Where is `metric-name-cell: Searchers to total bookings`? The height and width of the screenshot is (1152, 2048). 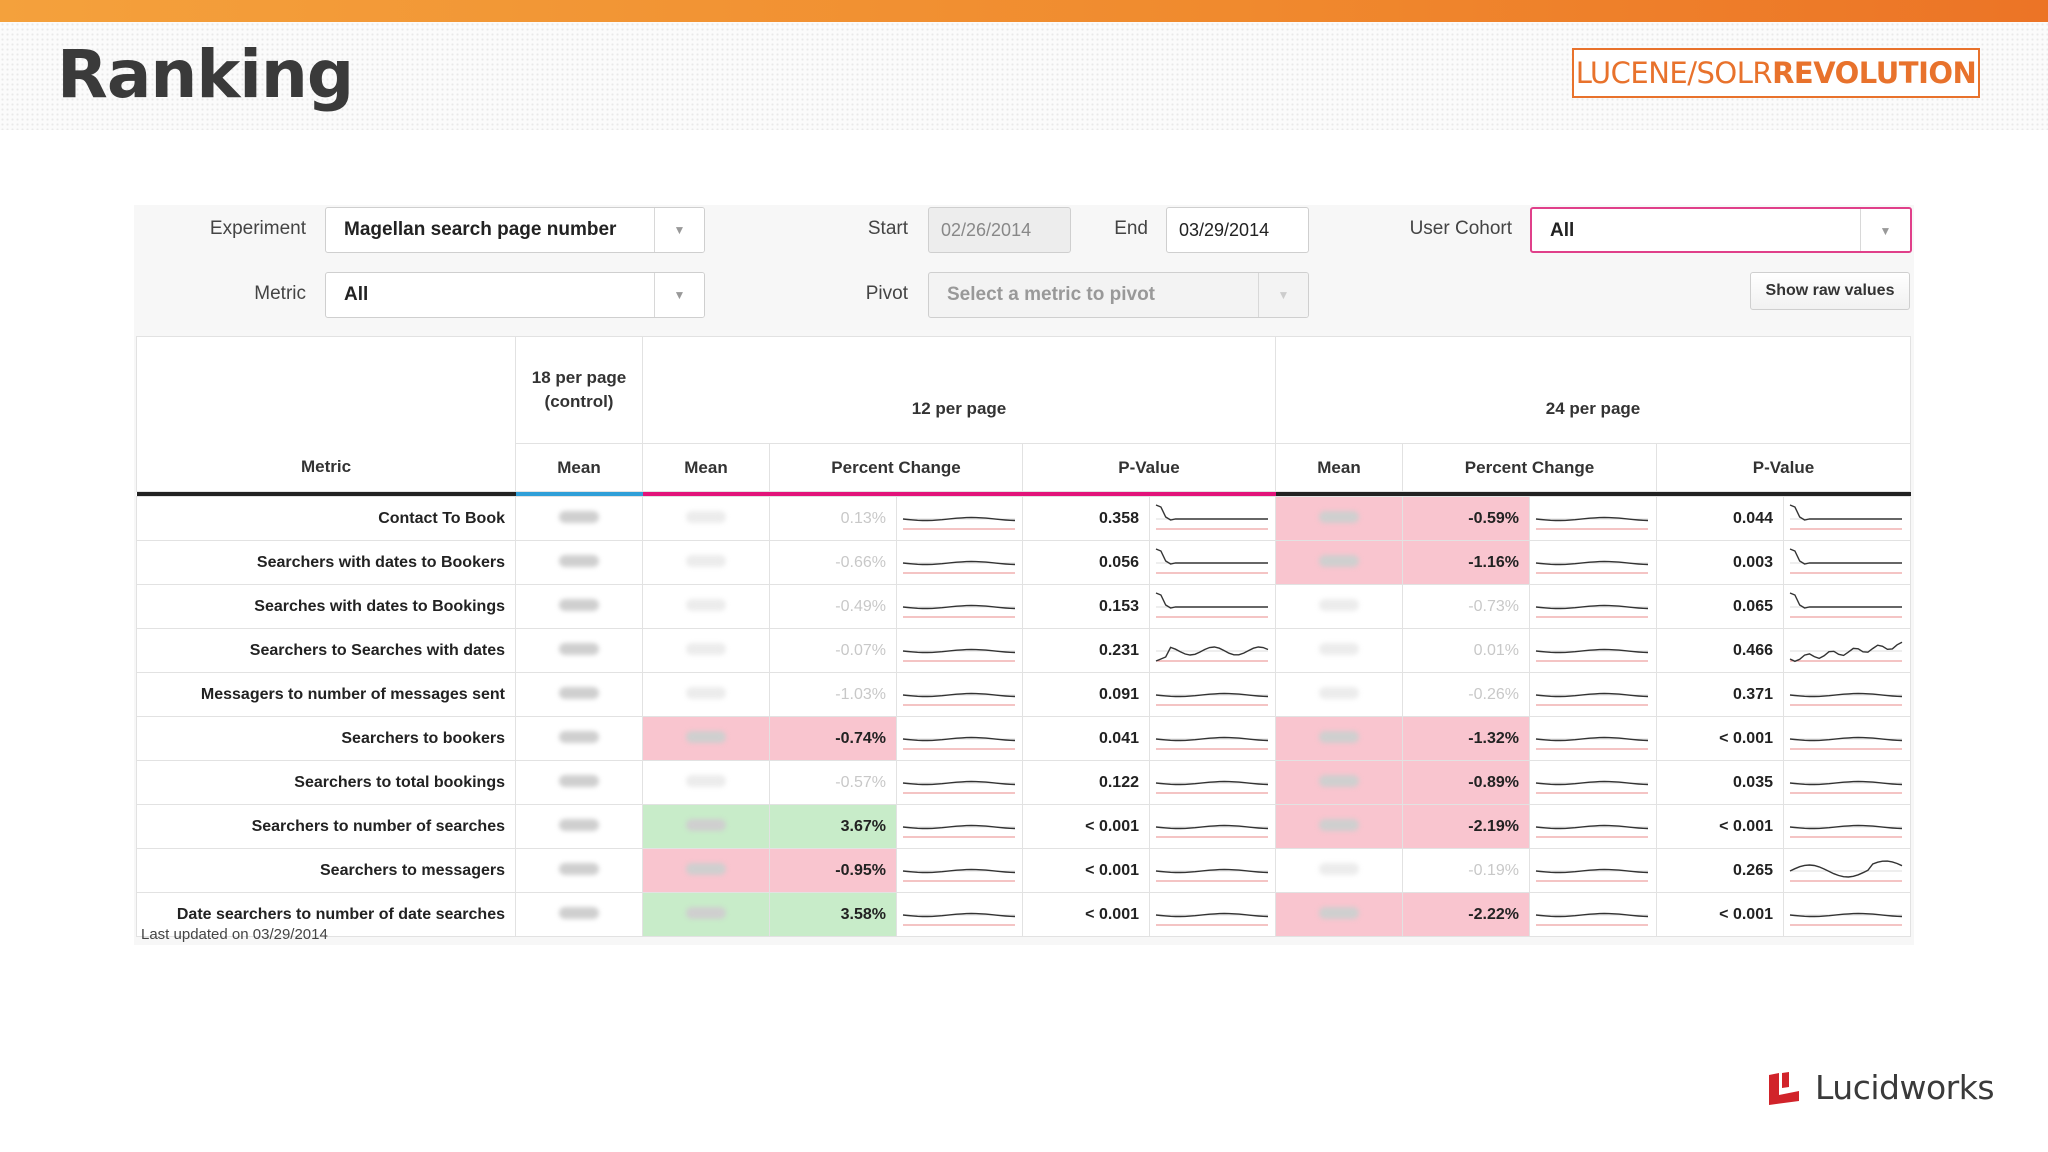
metric-name-cell: Searchers to total bookings is located at coordinates (326, 782).